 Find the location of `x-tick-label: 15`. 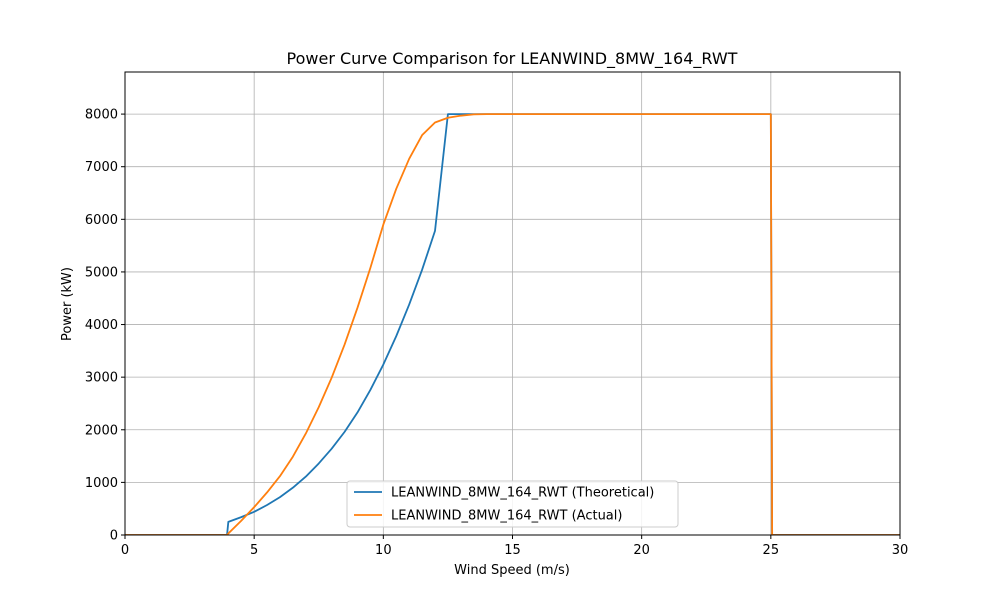

x-tick-label: 15 is located at coordinates (512, 550).